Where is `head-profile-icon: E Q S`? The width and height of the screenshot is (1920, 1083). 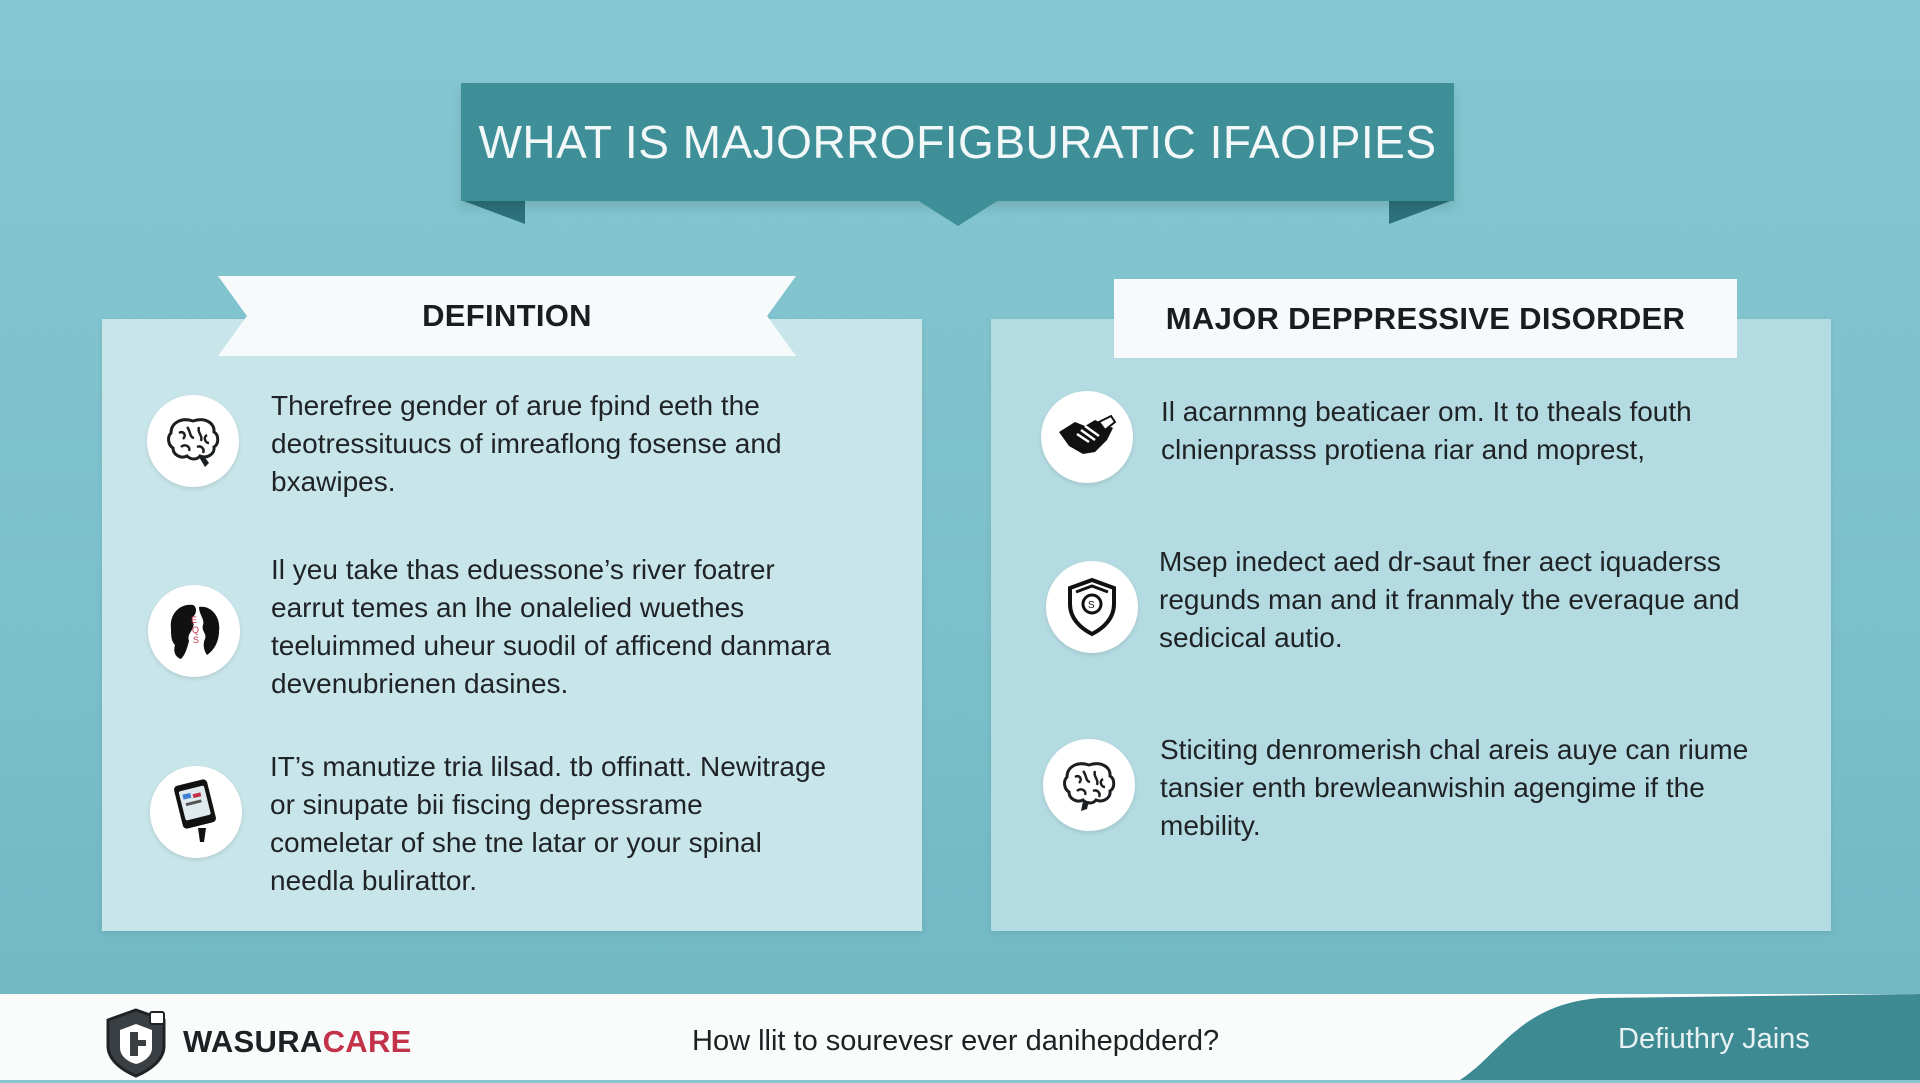
head-profile-icon: E Q S is located at coordinates (194, 631).